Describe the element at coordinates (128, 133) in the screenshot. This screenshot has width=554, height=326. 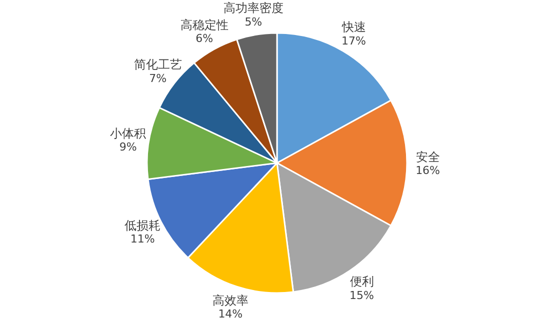
I see `slice-label: 小体积` at that location.